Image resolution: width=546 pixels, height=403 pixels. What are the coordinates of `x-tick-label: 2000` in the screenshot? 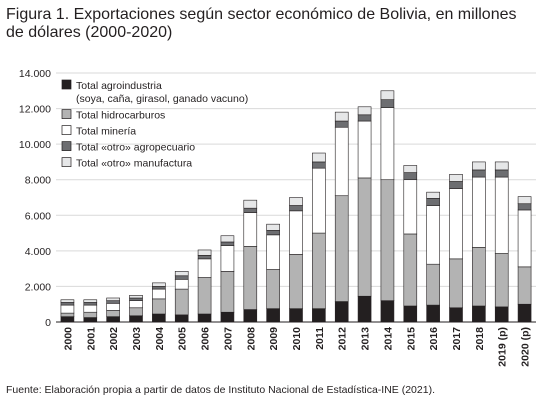 It's located at (68, 339).